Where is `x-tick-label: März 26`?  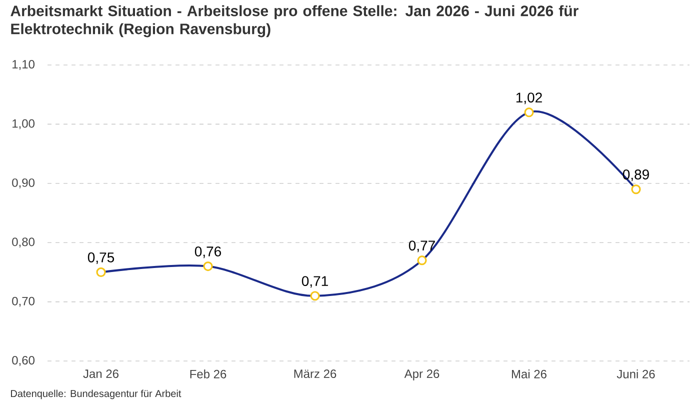
x-tick-label: März 26 is located at coordinates (315, 374).